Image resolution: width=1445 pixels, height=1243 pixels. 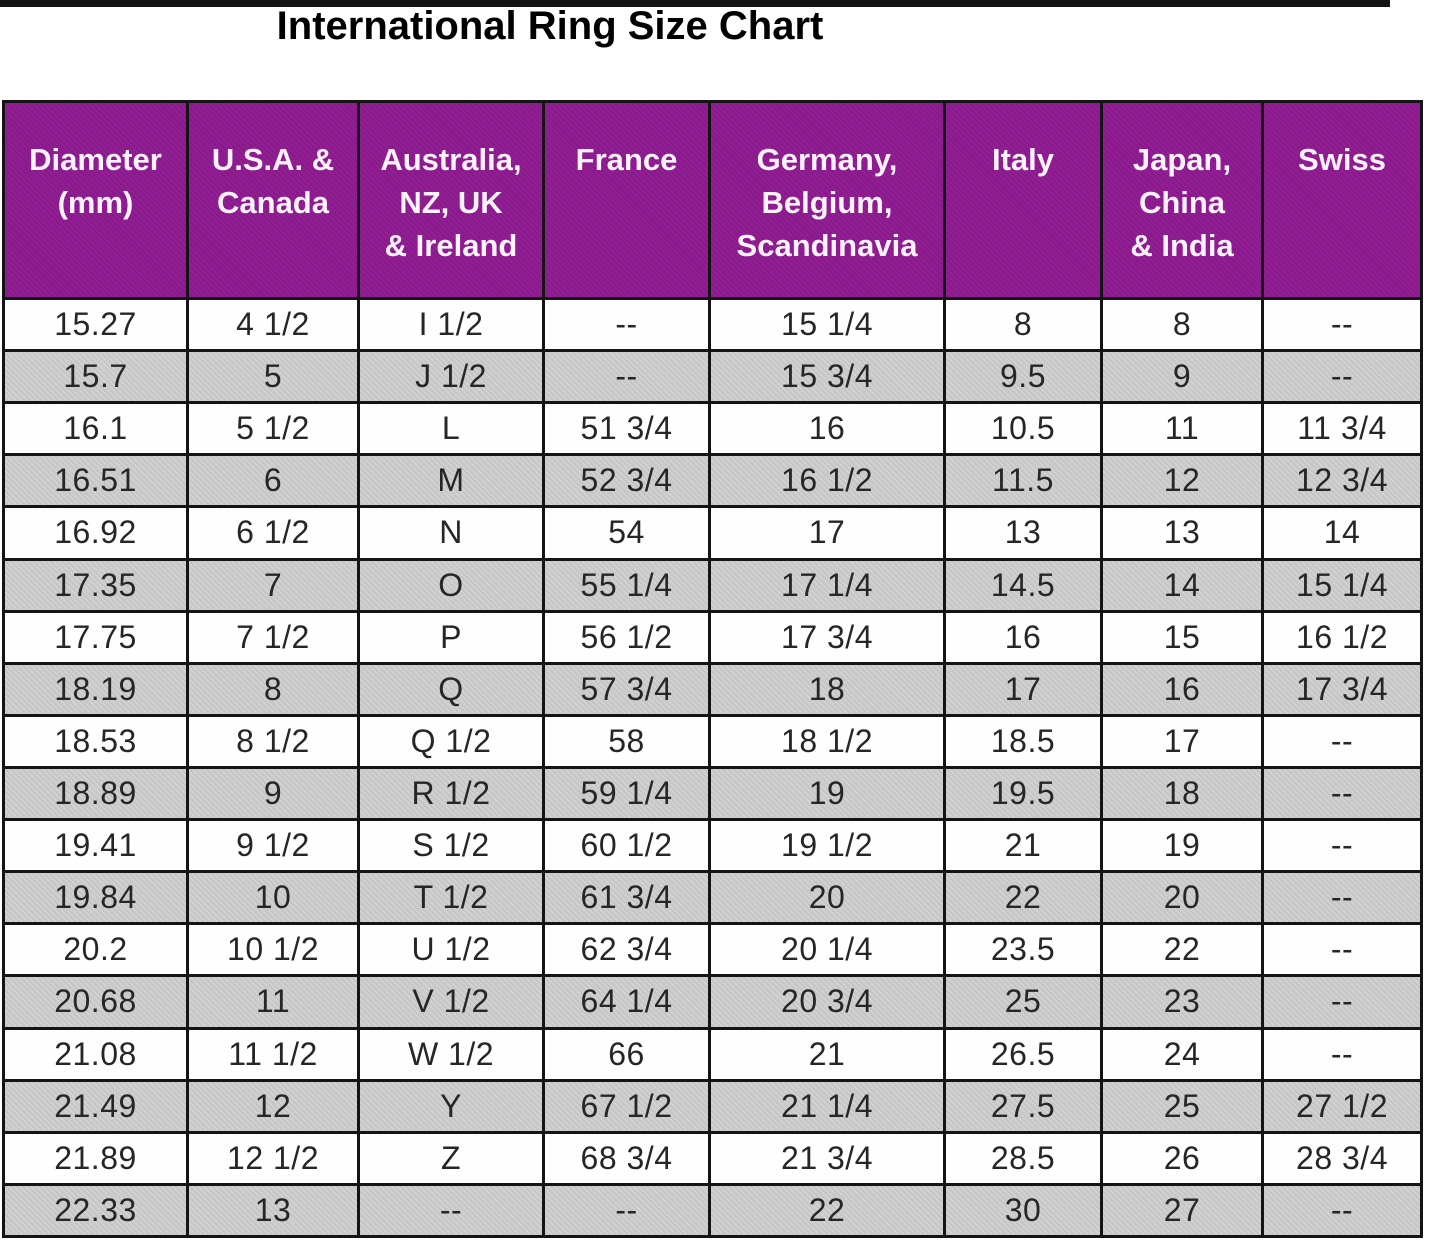 I want to click on table-cell: W 1/2, so click(x=451, y=1054).